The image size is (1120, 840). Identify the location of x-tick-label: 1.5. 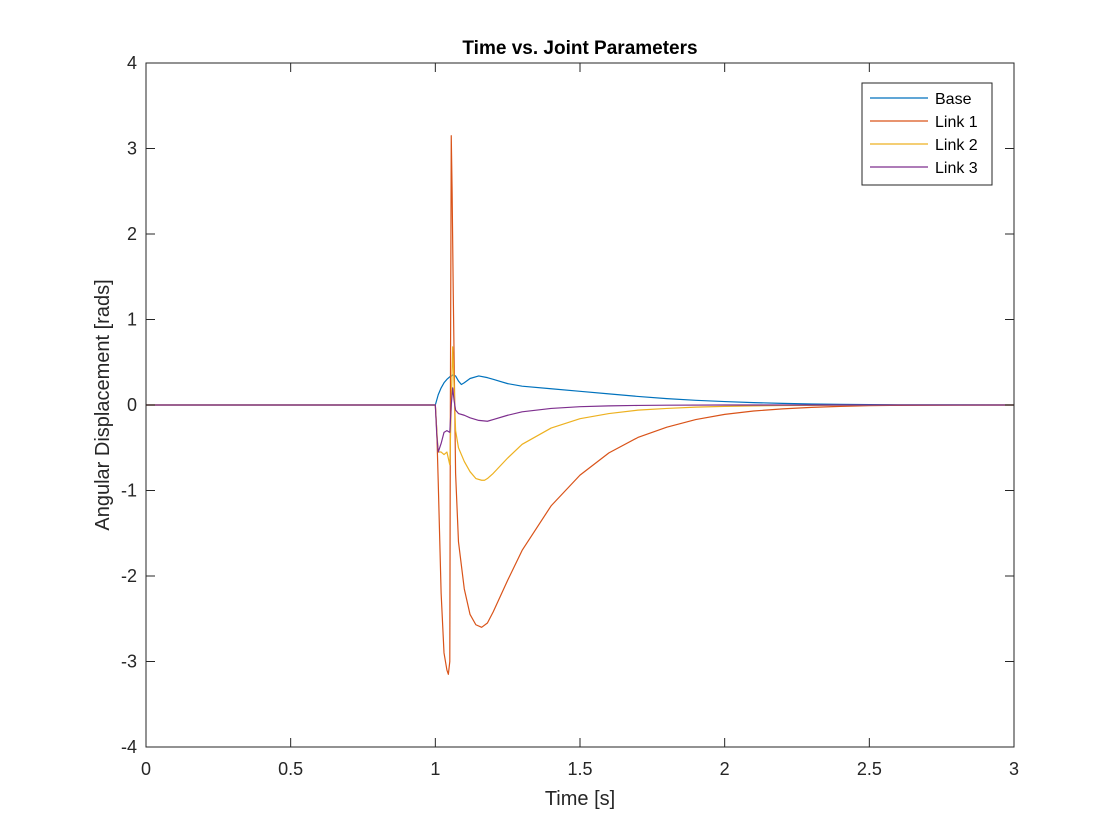
(579, 769).